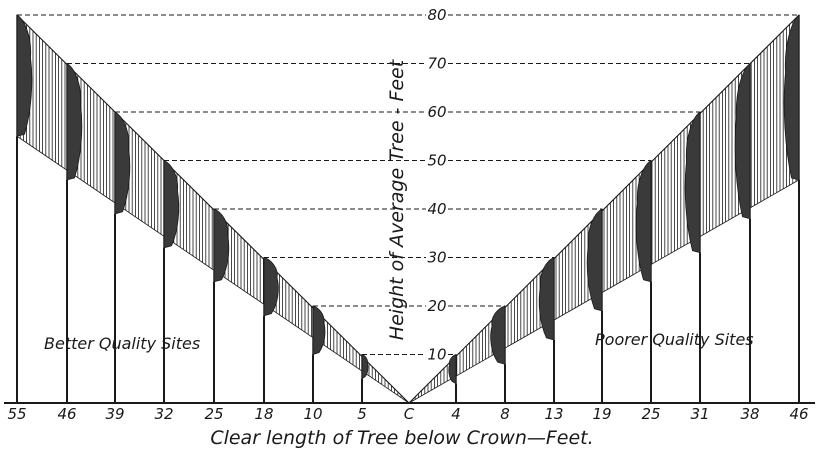 This screenshot has height=451, width=819. I want to click on x-tick-label: 13, so click(553, 414).